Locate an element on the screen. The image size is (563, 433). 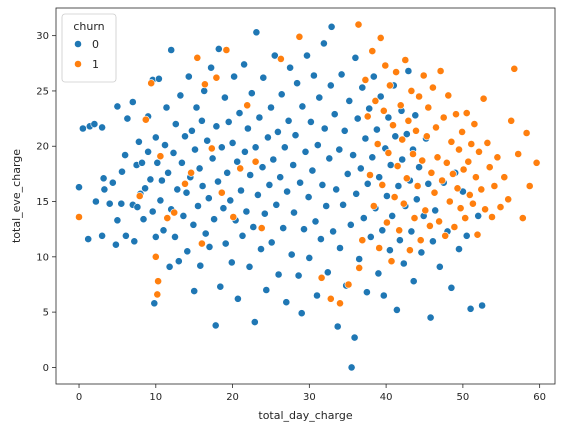
y-tick-label: 10 is located at coordinates (42, 257).